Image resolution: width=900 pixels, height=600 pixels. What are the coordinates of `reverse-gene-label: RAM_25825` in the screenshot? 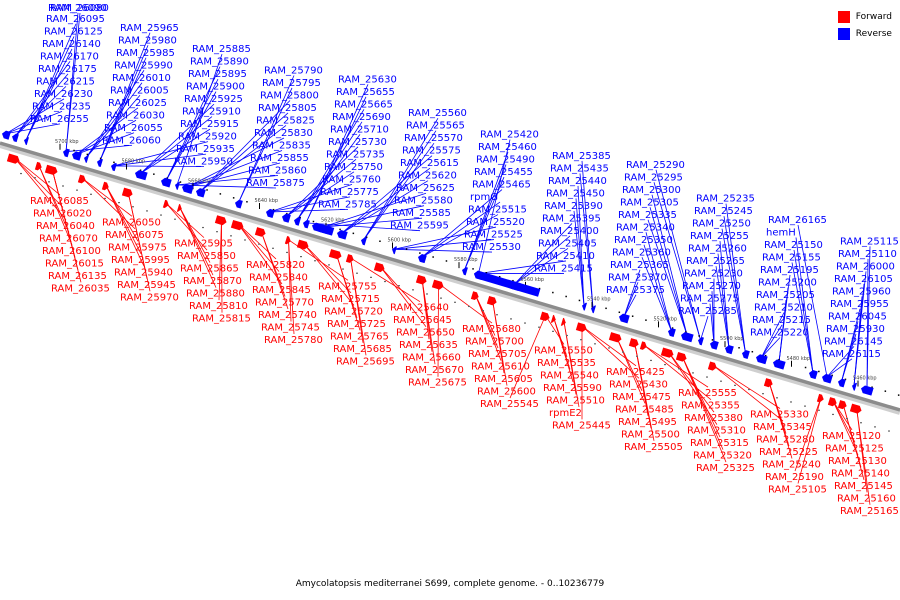 It's located at (285, 120).